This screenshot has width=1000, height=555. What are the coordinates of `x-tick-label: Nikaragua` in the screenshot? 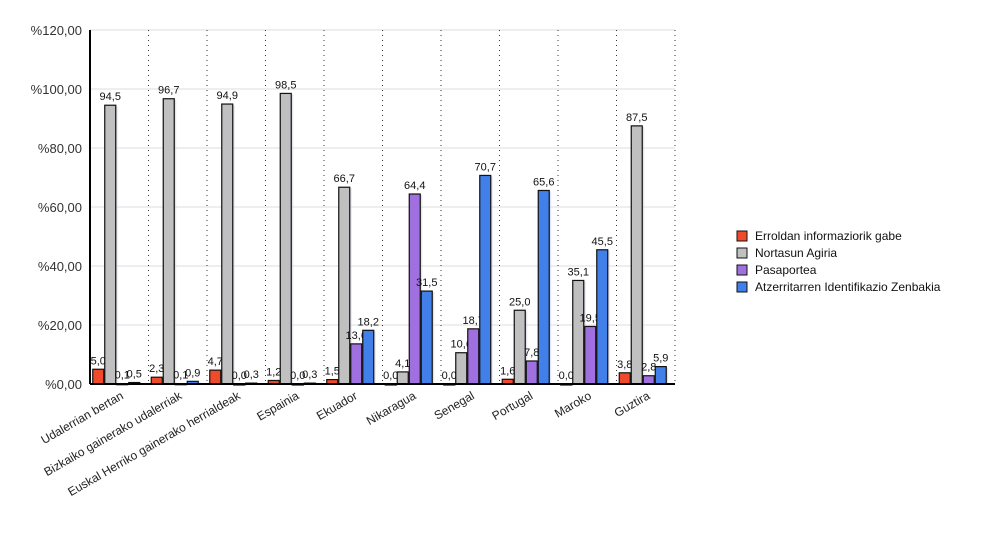 It's located at (391, 408).